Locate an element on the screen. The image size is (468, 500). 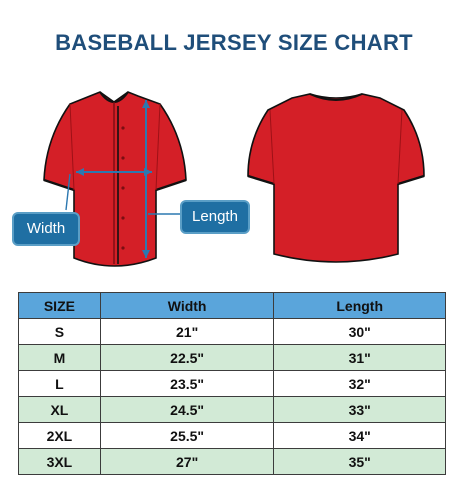
width-cell: 24.5" is located at coordinates (187, 409).